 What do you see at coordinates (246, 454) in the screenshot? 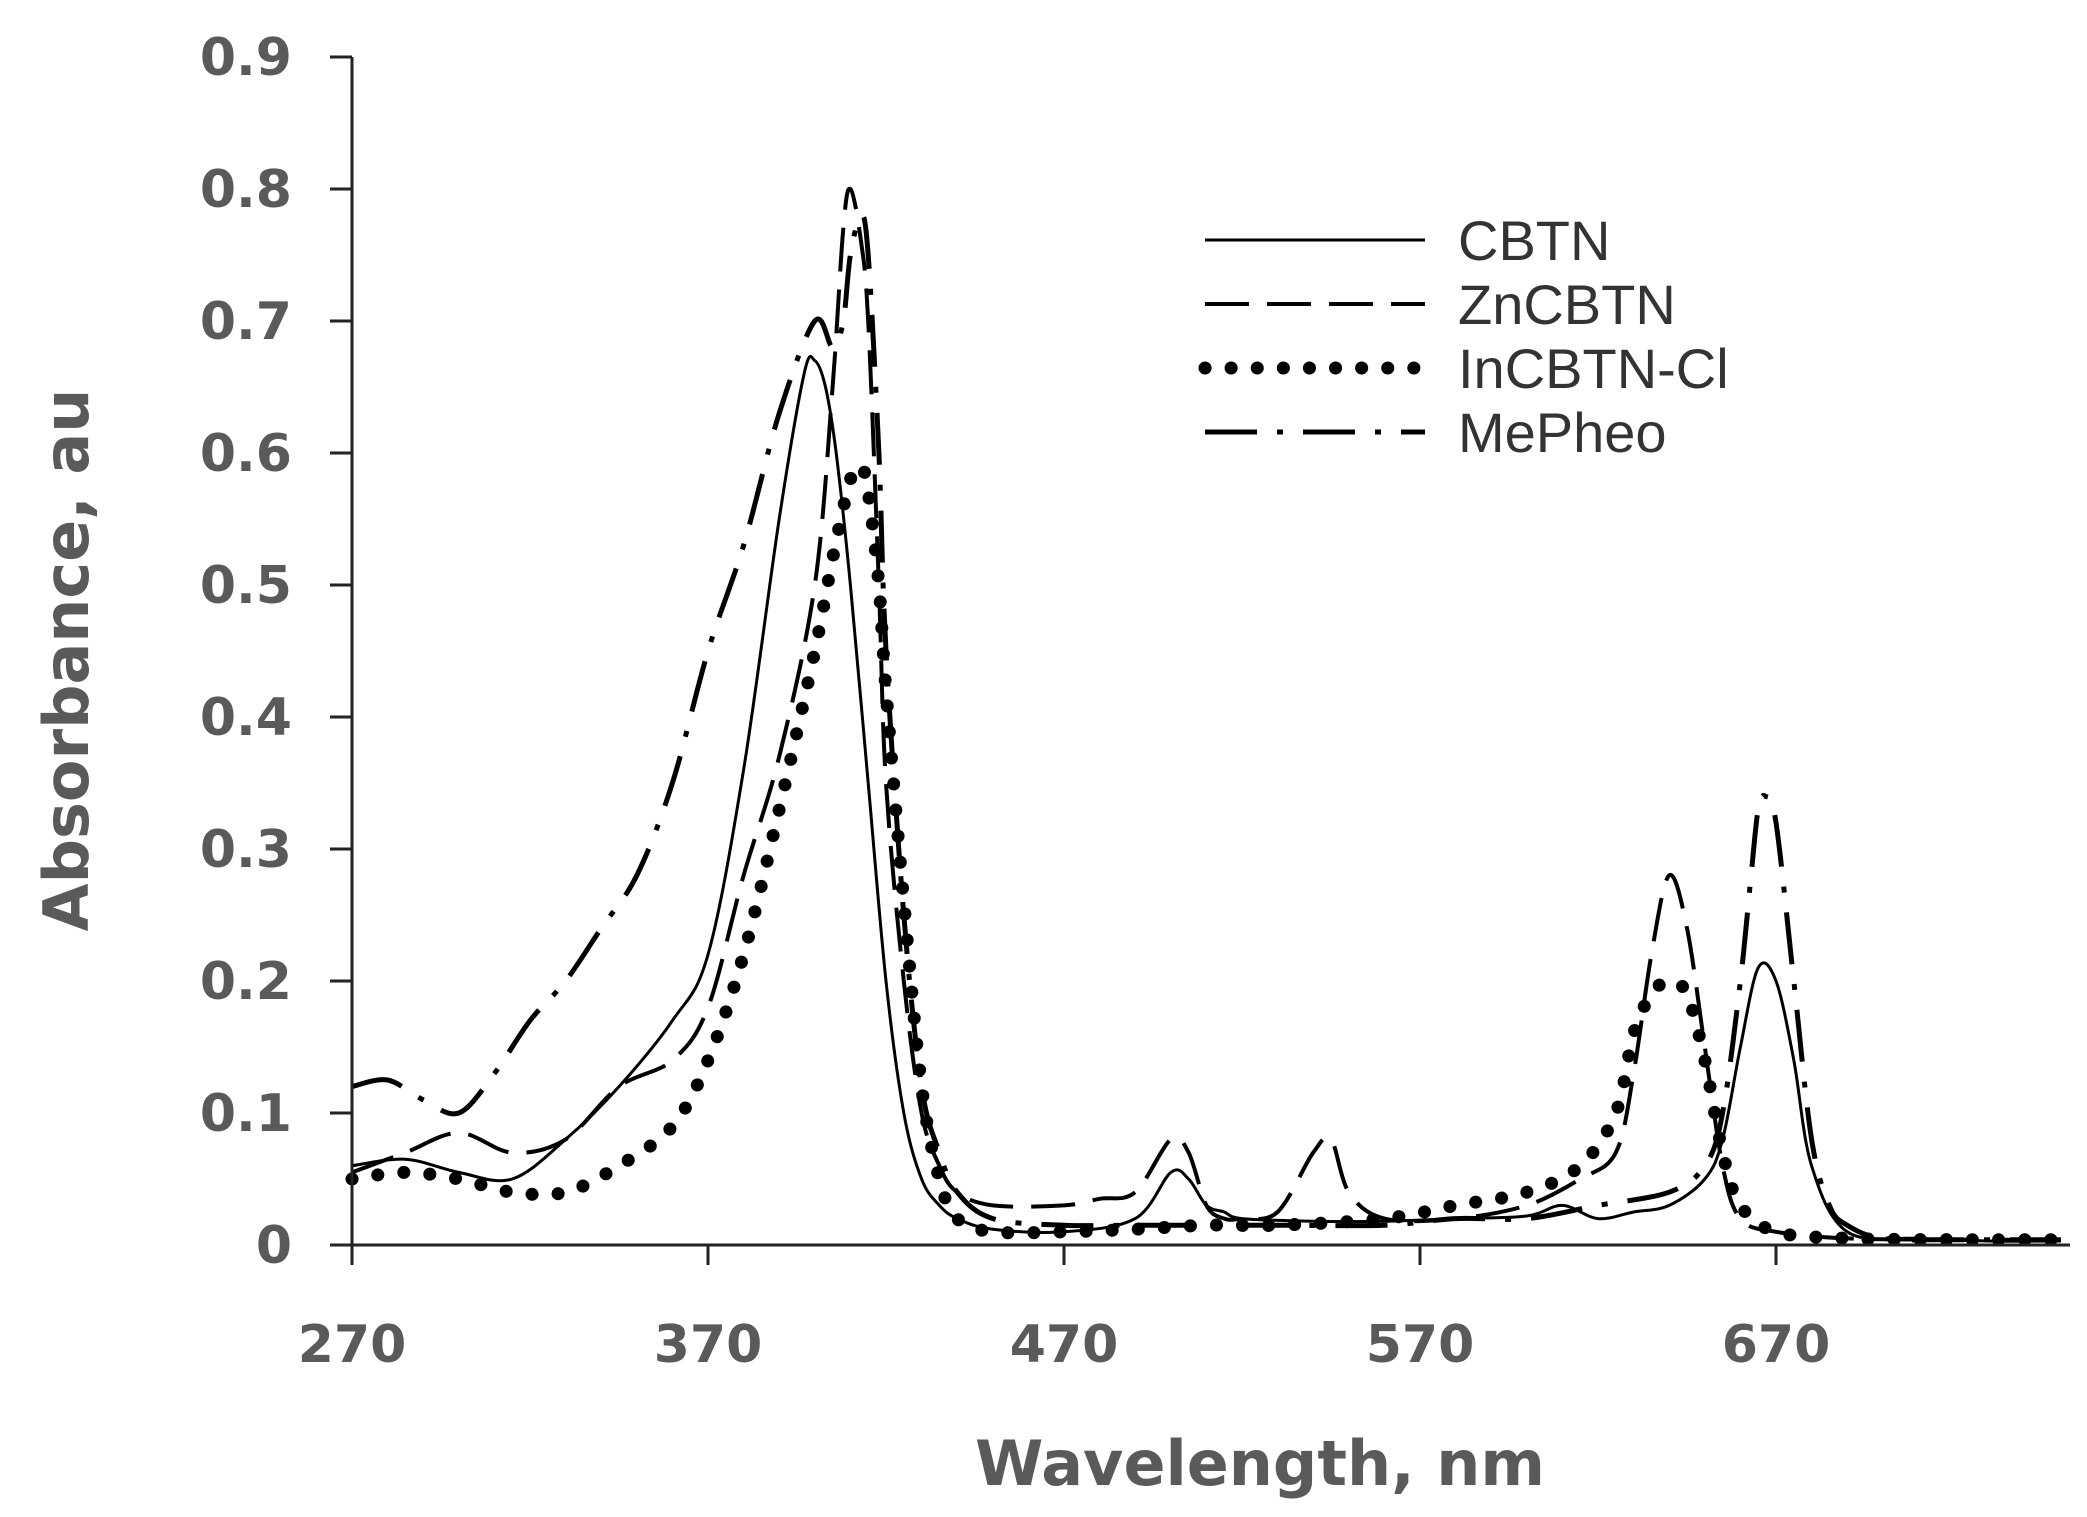
I see `y-tick-label: 0.6` at bounding box center [246, 454].